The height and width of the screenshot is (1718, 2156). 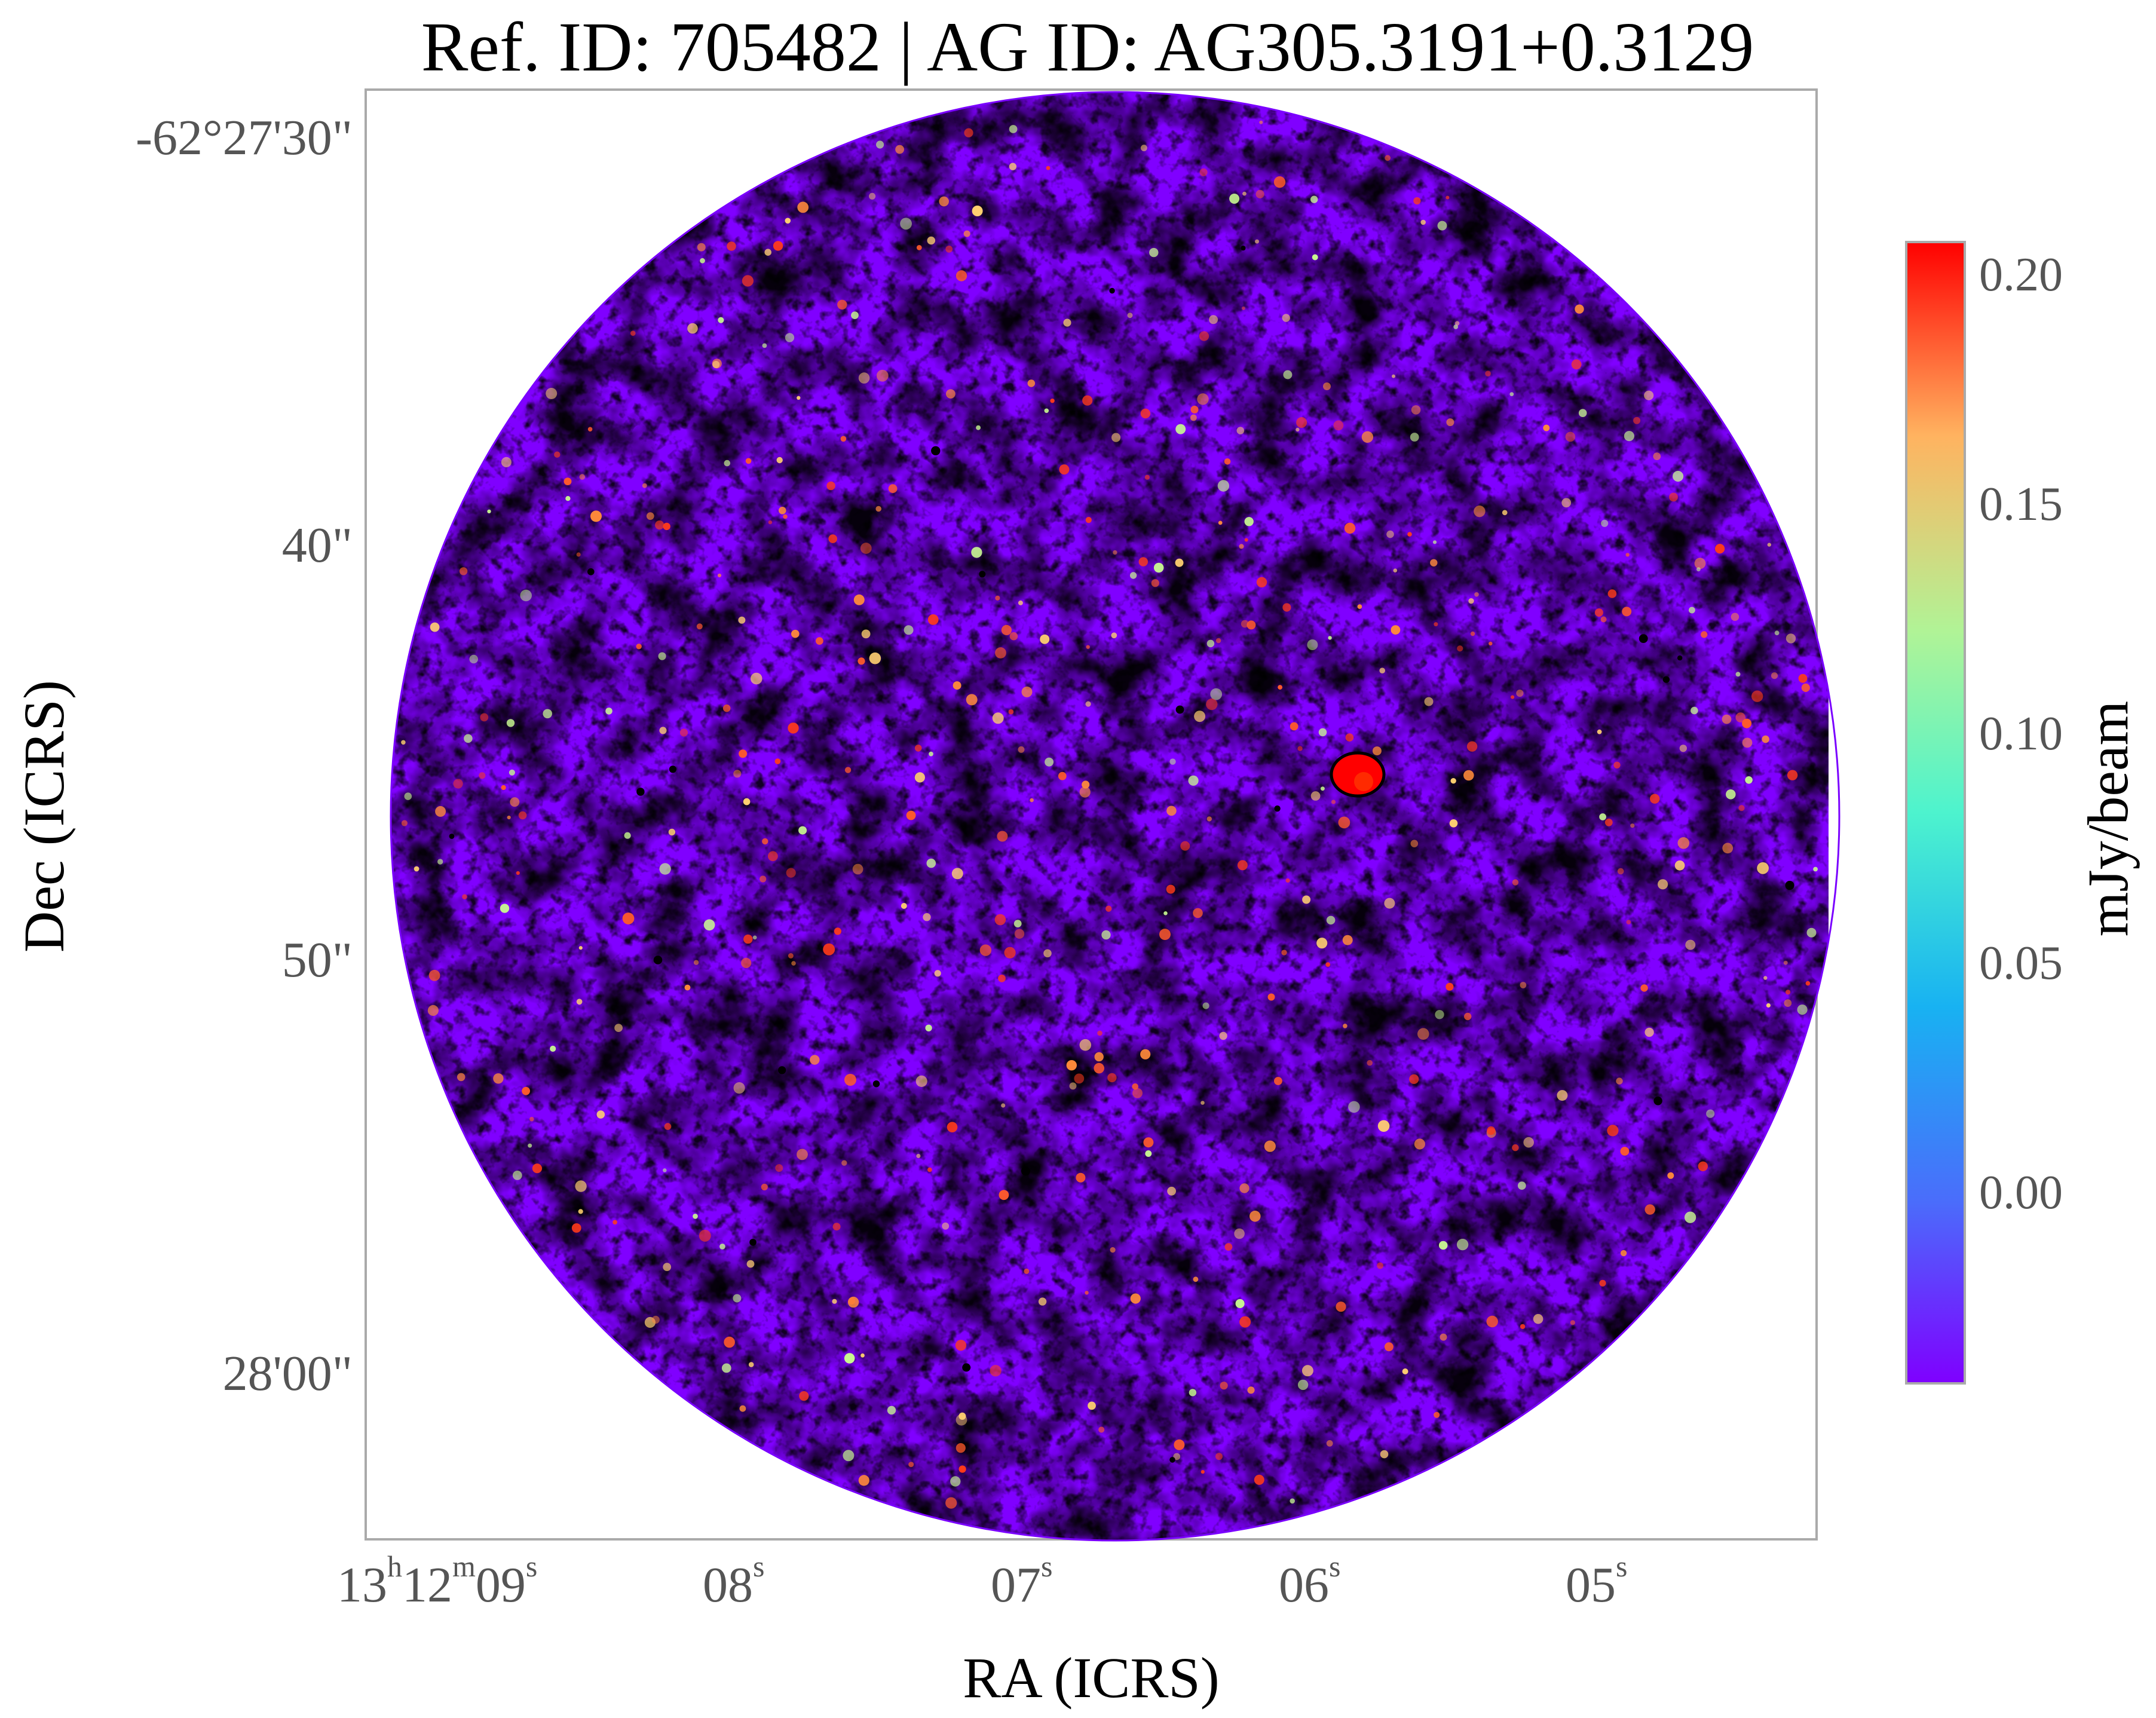 I want to click on x-axis-label: RA (ICRS), so click(x=1091, y=1678).